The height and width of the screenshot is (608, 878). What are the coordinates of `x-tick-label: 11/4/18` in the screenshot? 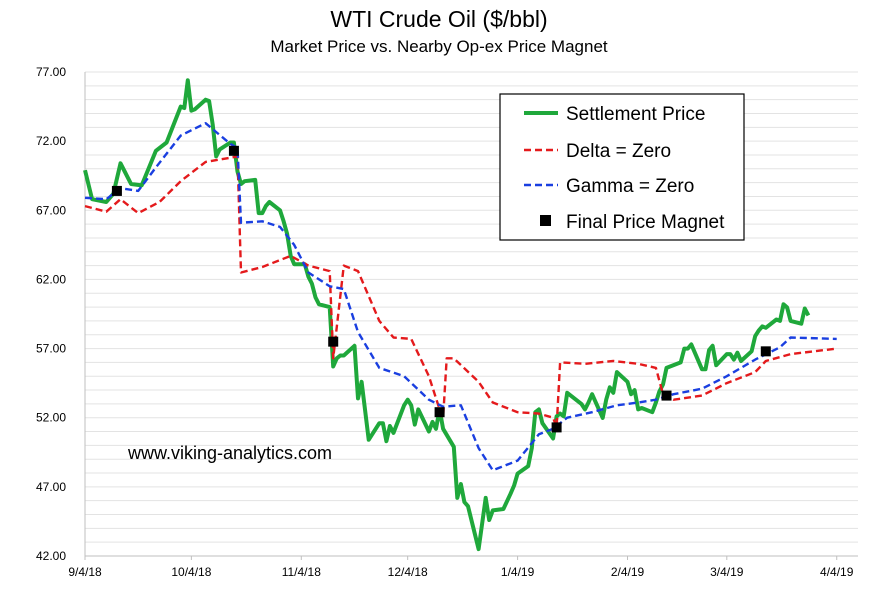 It's located at (301, 572).